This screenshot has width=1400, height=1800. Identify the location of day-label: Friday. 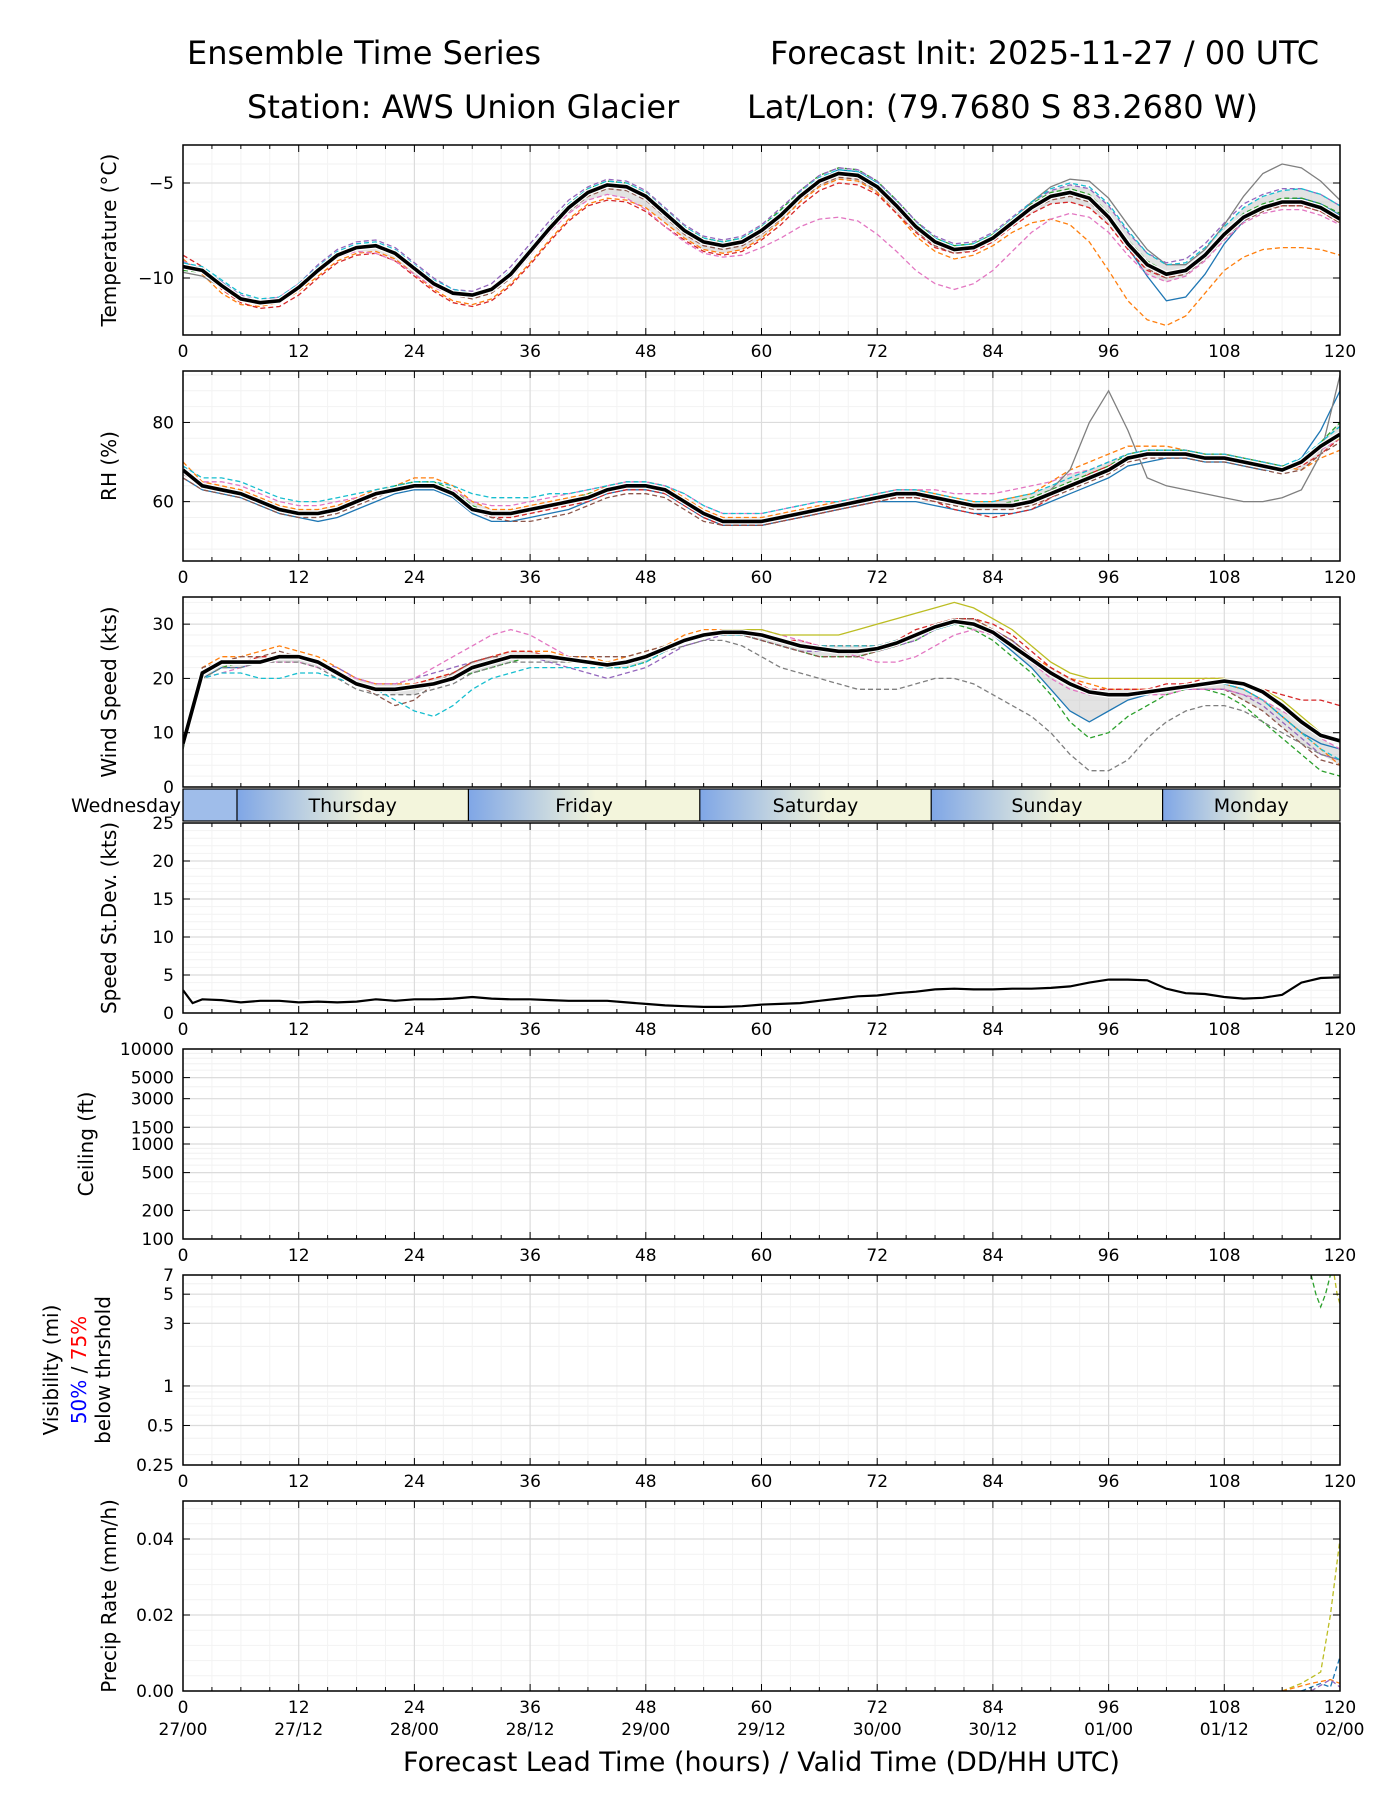
(584, 806).